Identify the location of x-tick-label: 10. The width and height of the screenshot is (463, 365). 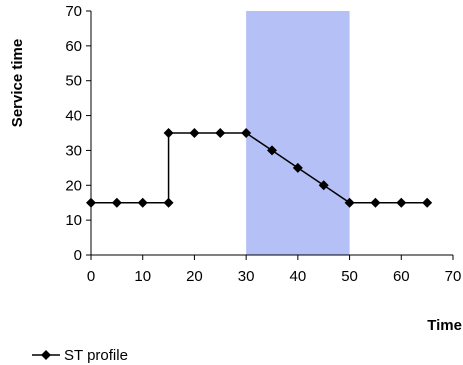
(142, 276).